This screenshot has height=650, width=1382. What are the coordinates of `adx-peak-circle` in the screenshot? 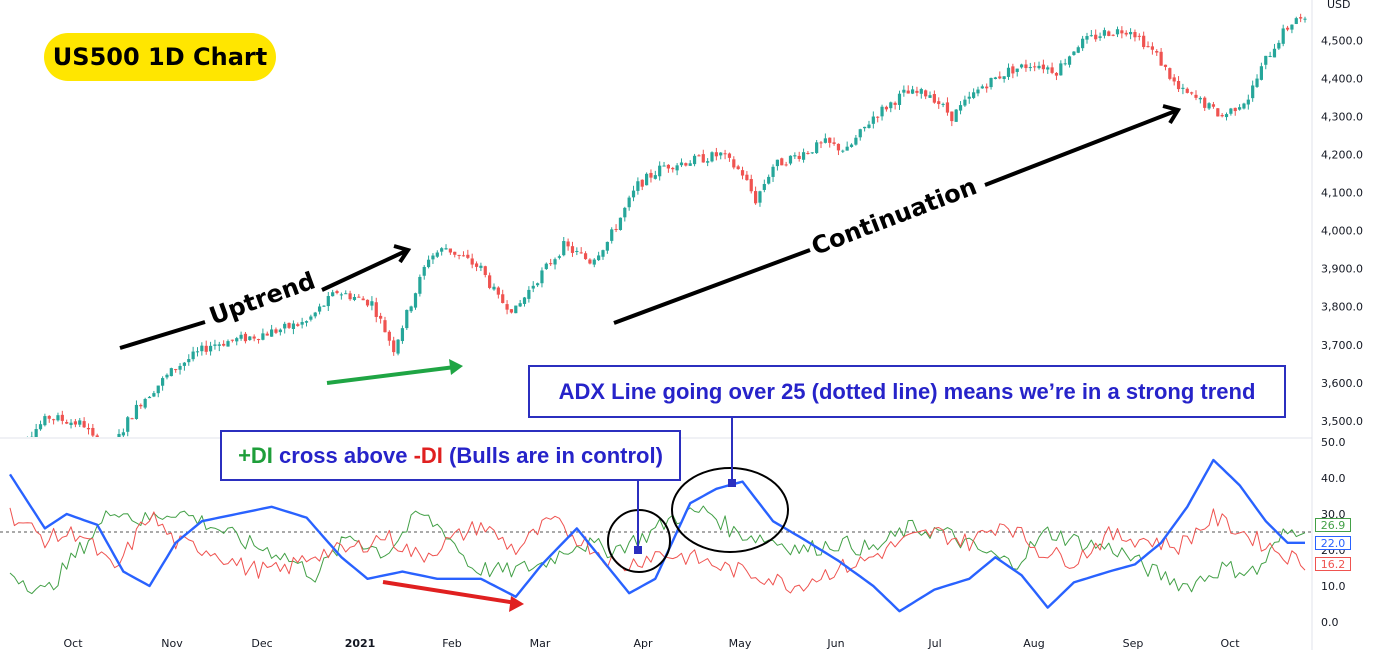 It's located at (730, 510).